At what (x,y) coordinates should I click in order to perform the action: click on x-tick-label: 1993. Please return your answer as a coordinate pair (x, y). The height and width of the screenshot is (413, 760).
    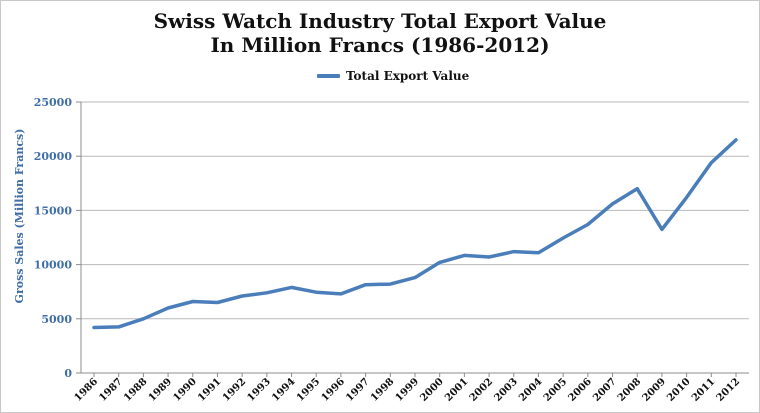
    Looking at the image, I should click on (259, 389).